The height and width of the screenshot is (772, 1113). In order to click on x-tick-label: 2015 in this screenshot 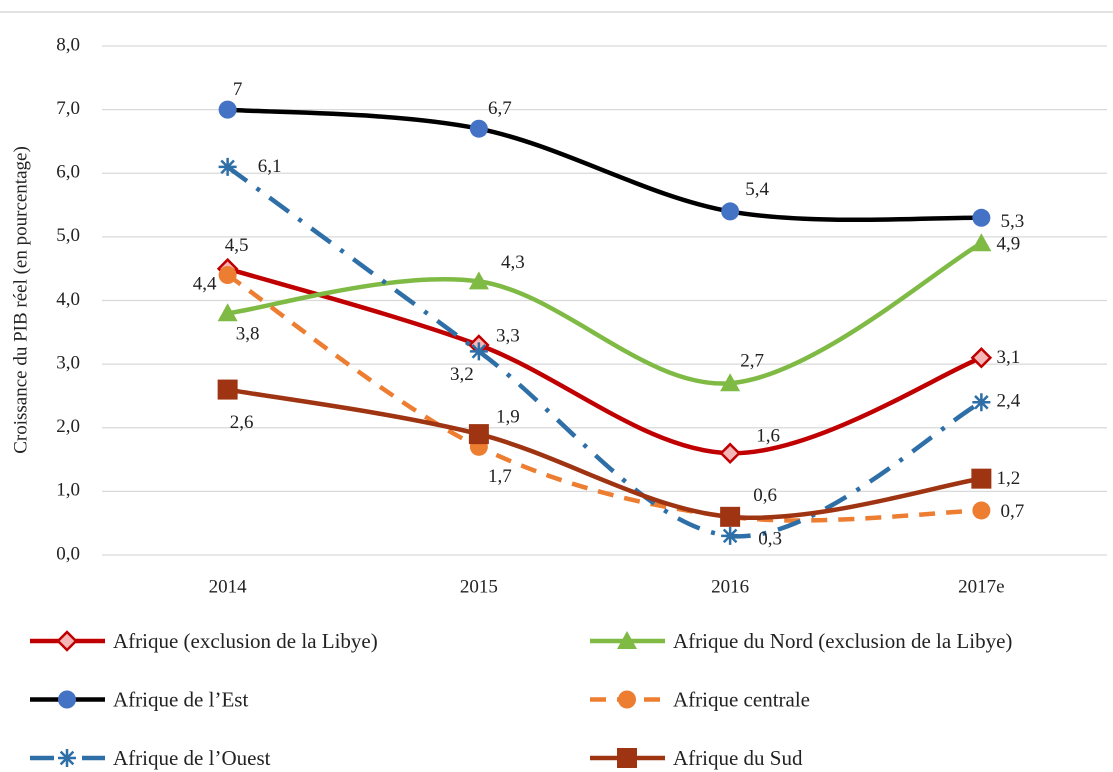, I will do `click(479, 586)`.